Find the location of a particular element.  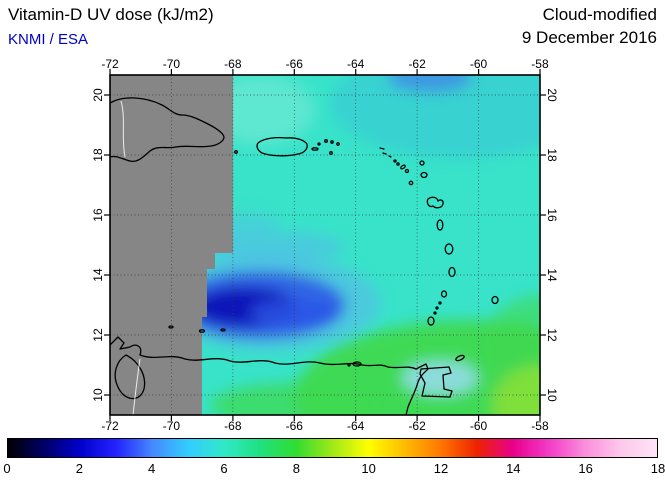

coast-barbuda is located at coordinates (422, 163).